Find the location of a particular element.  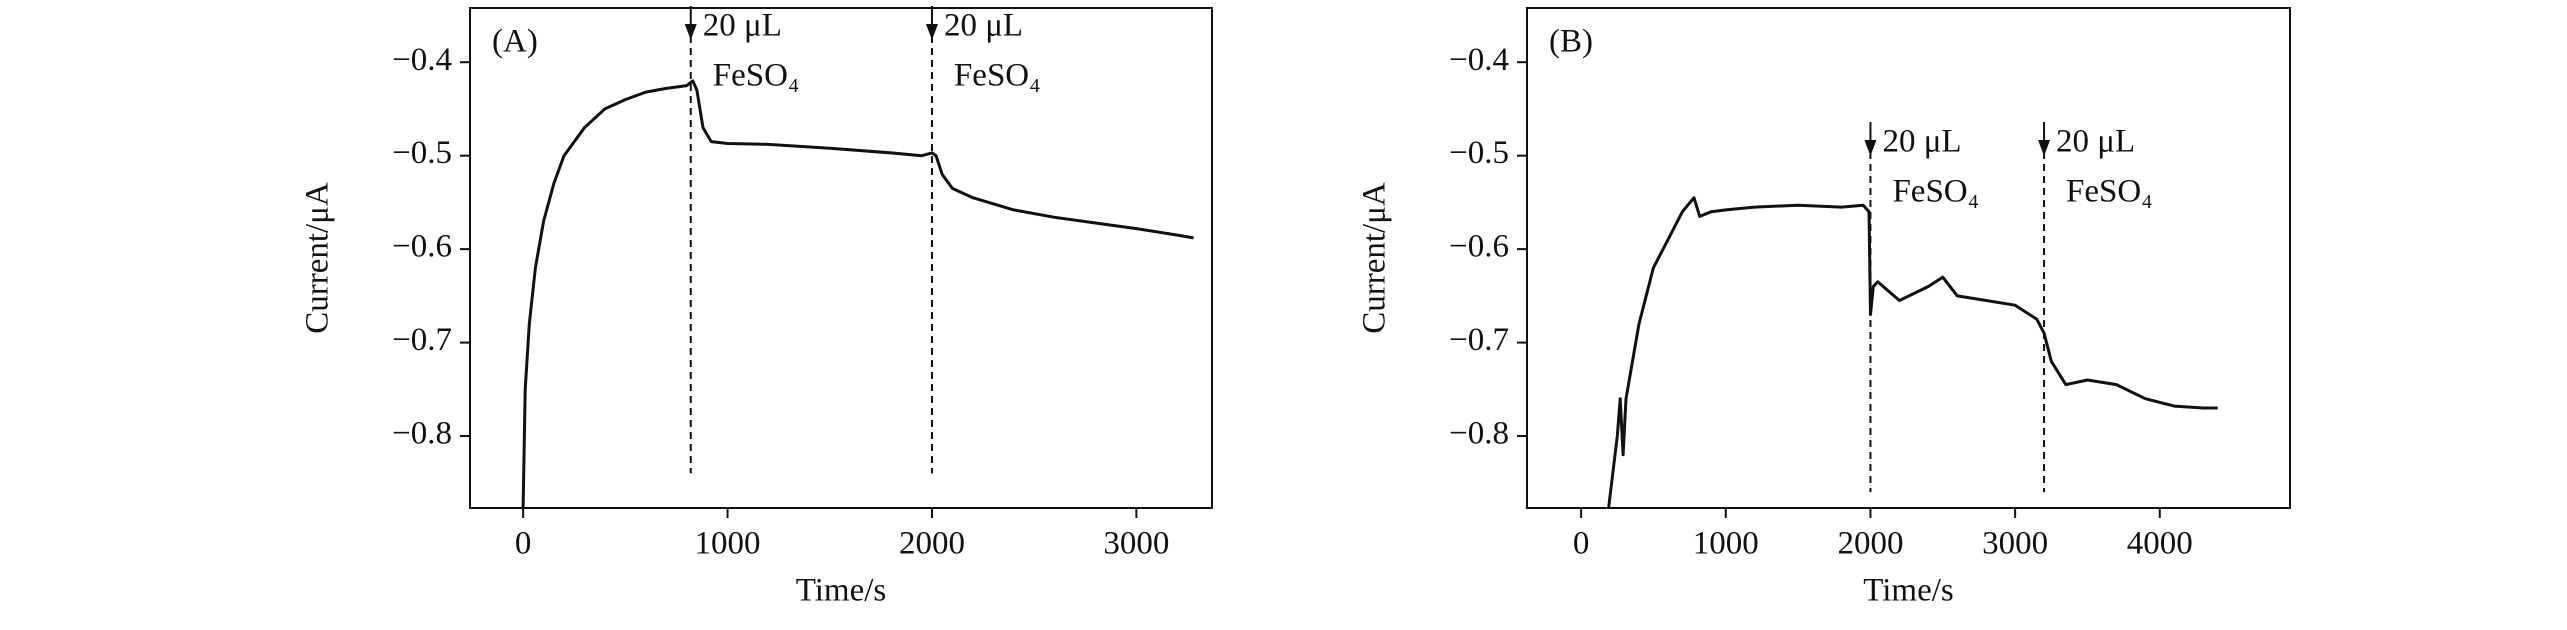

x-tick-label: 4000 is located at coordinates (2160, 544).